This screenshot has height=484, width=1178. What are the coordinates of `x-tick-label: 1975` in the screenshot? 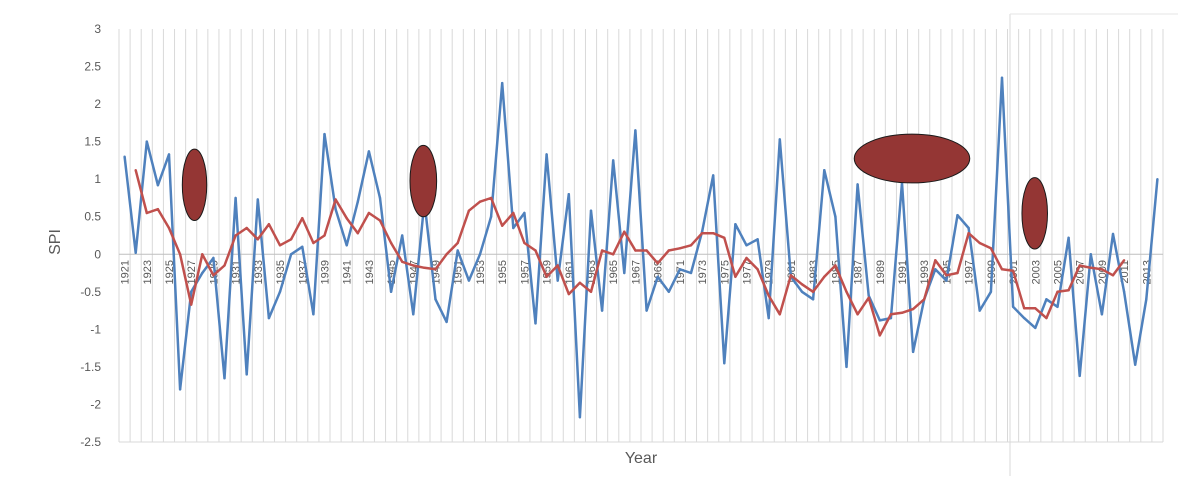 It's located at (725, 272).